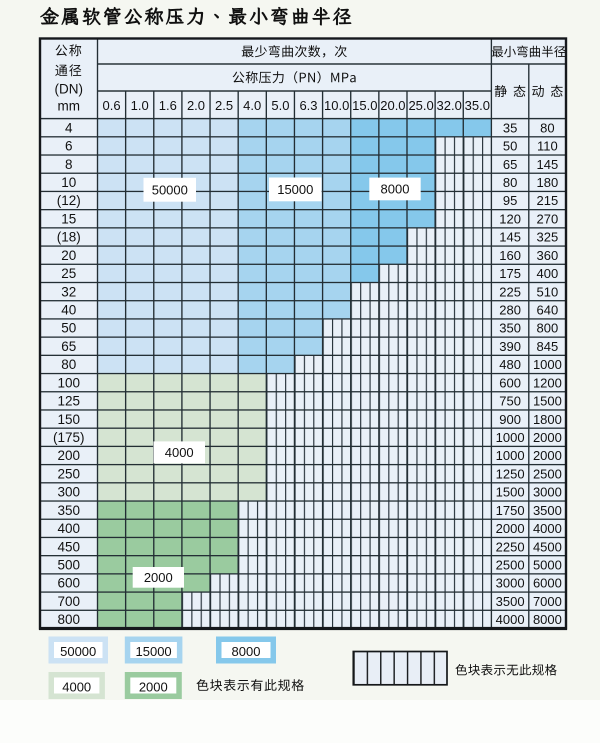 This screenshot has height=743, width=600. What do you see at coordinates (68, 310) in the screenshot?
I see `svg-text: 40` at bounding box center [68, 310].